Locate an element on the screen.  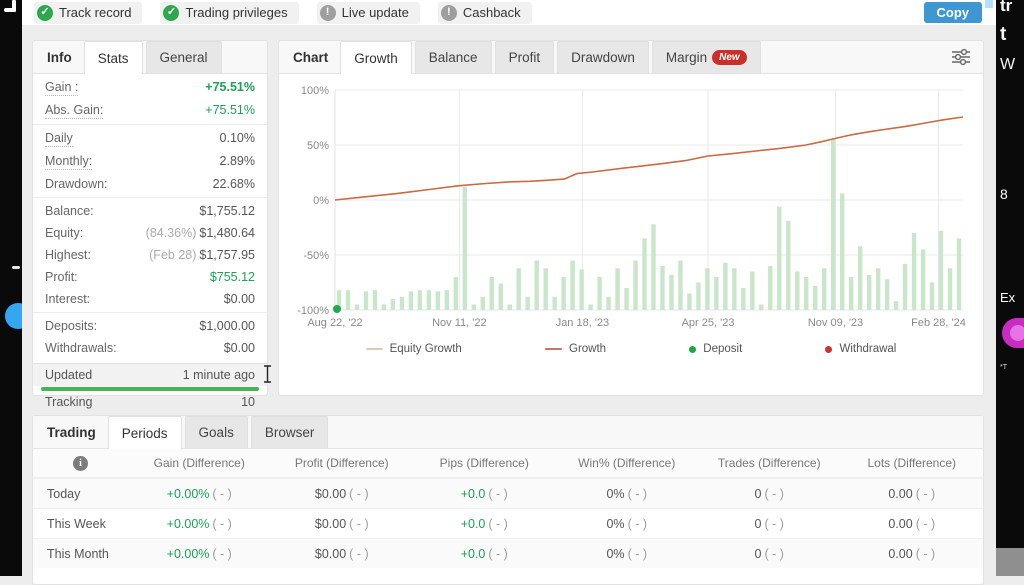
tab-margin: Margin New is located at coordinates (706, 57).